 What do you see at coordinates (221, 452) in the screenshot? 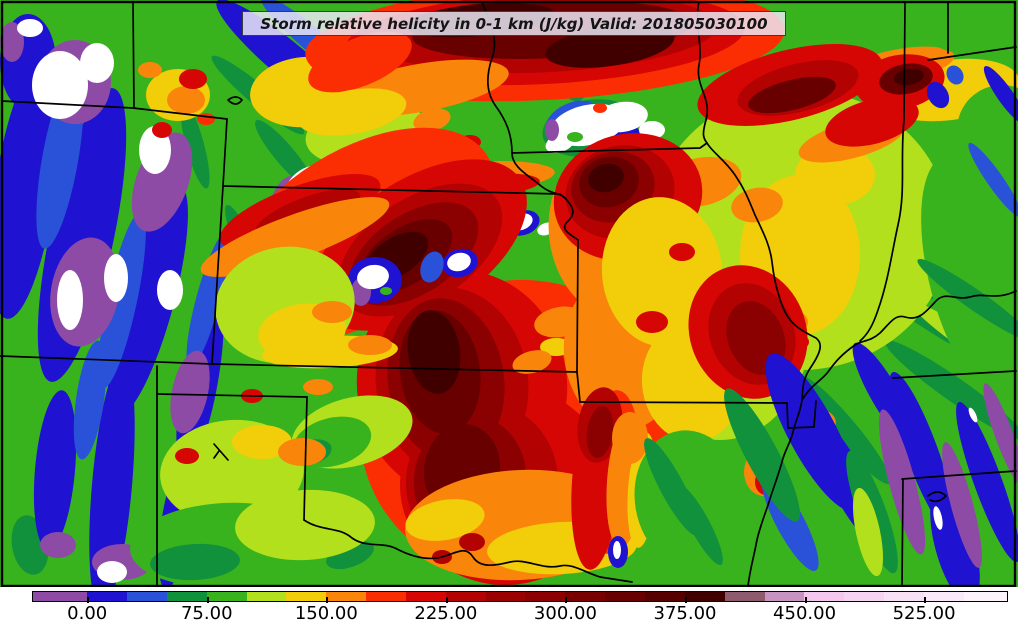
I see `river-mark-texas` at bounding box center [221, 452].